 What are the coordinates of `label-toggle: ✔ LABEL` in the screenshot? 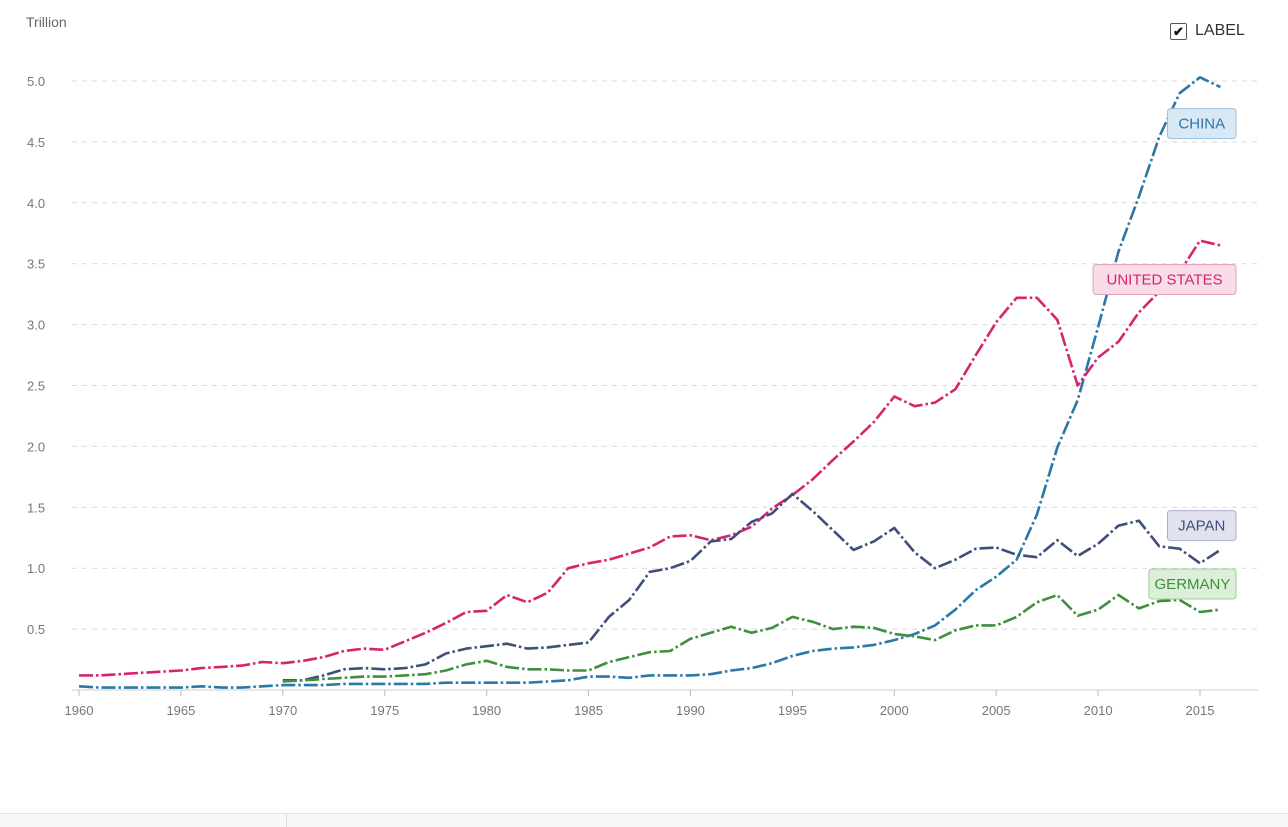 It's located at (1207, 31).